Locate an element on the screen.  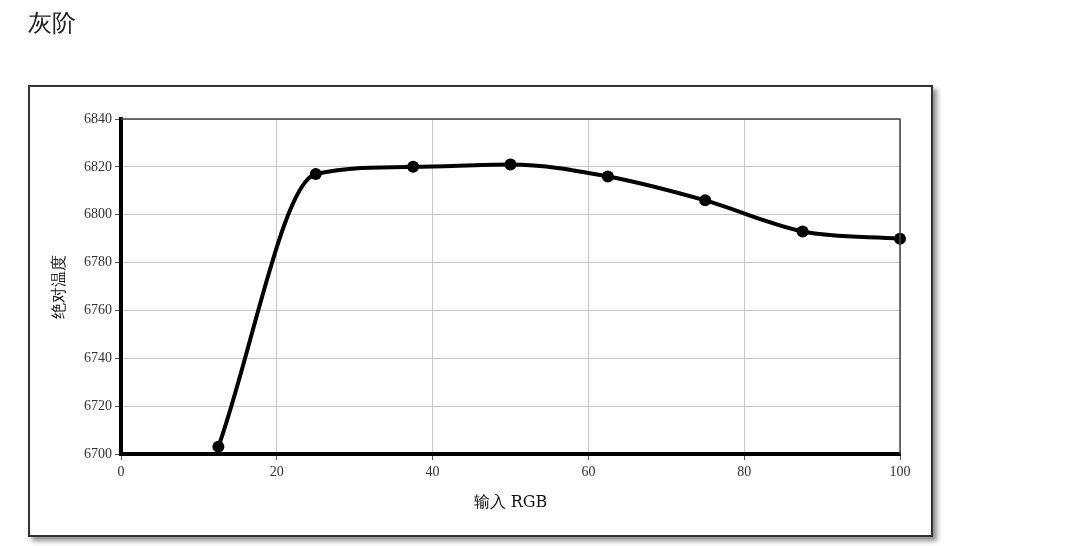
y-tick-label: 6720 is located at coordinates (98, 405).